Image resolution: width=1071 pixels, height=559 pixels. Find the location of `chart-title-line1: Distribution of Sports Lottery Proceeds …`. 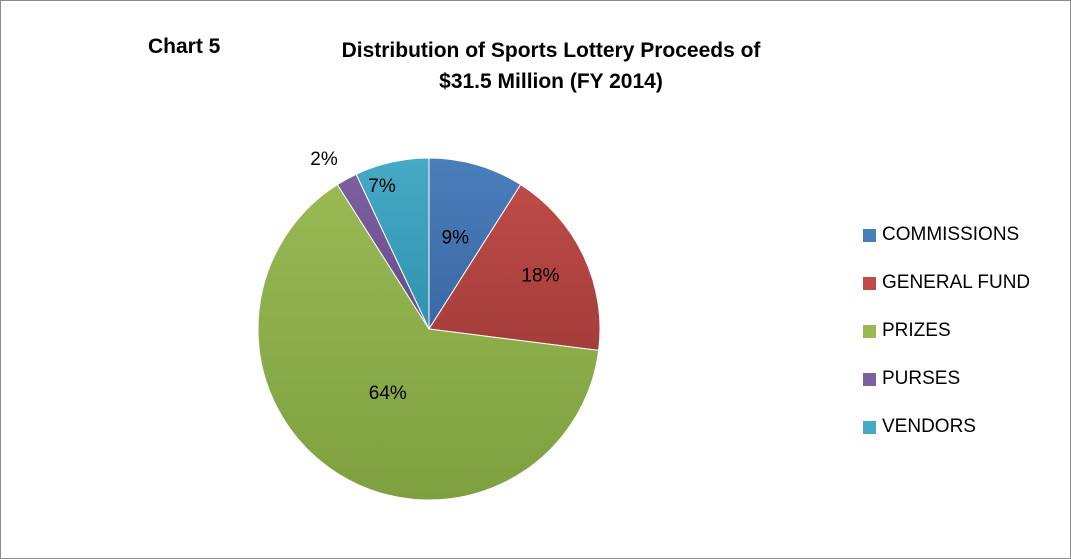

chart-title-line1: Distribution of Sports Lottery Proceeds … is located at coordinates (551, 50).